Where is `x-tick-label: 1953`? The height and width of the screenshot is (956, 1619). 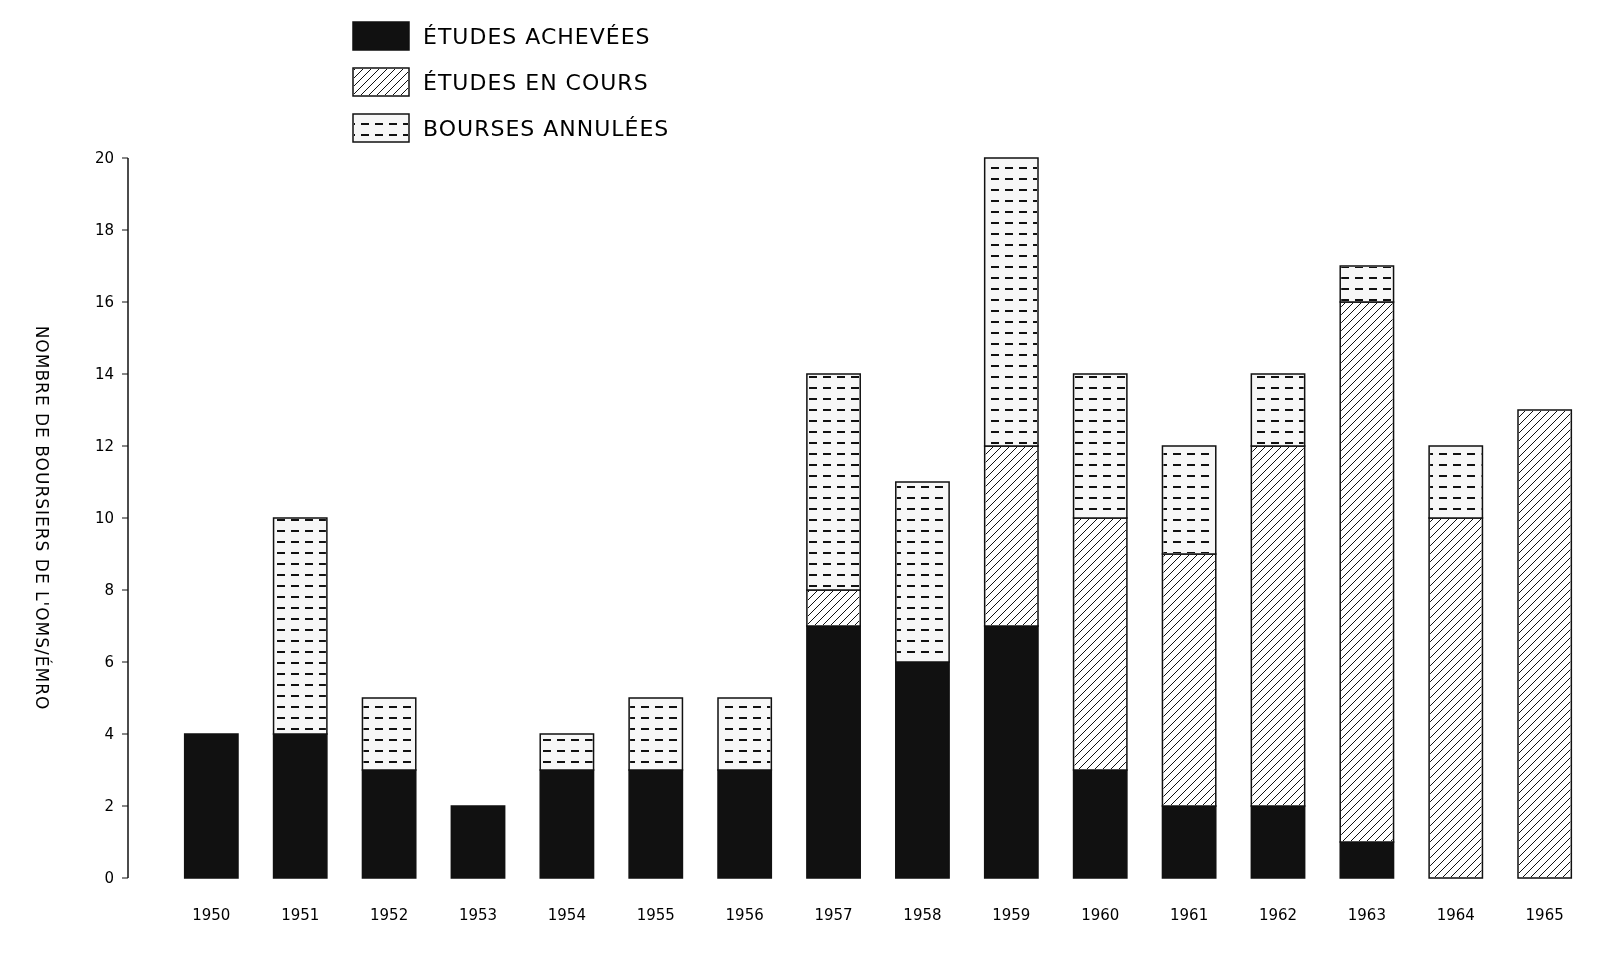 x-tick-label: 1953 is located at coordinates (478, 915).